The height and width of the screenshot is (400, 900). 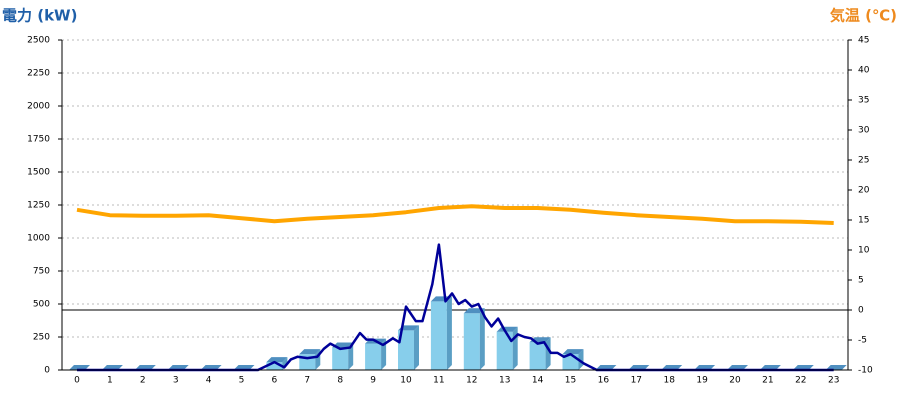 I want to click on x-tick-label: 4, so click(x=209, y=381).